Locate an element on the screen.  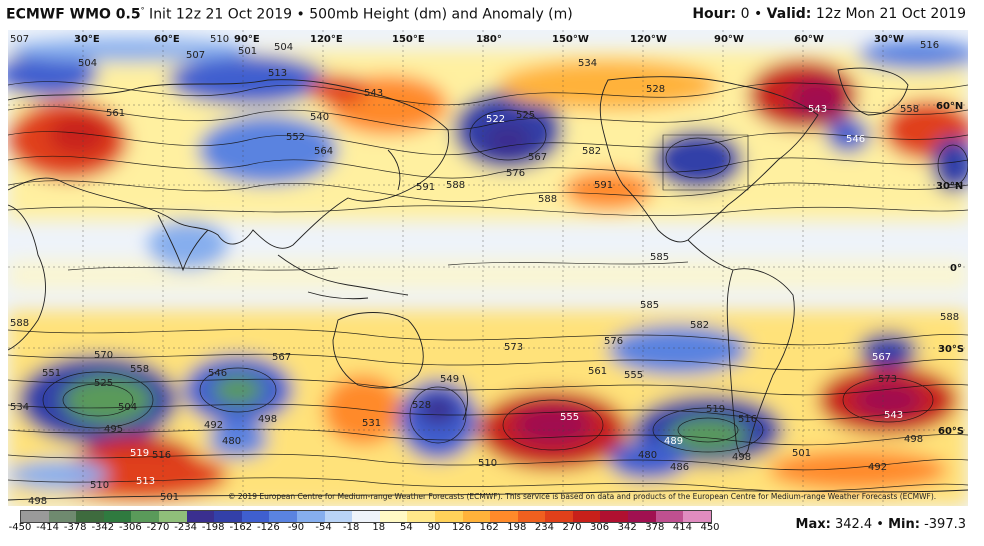
hour-label: Hour: is located at coordinates (714, 14).